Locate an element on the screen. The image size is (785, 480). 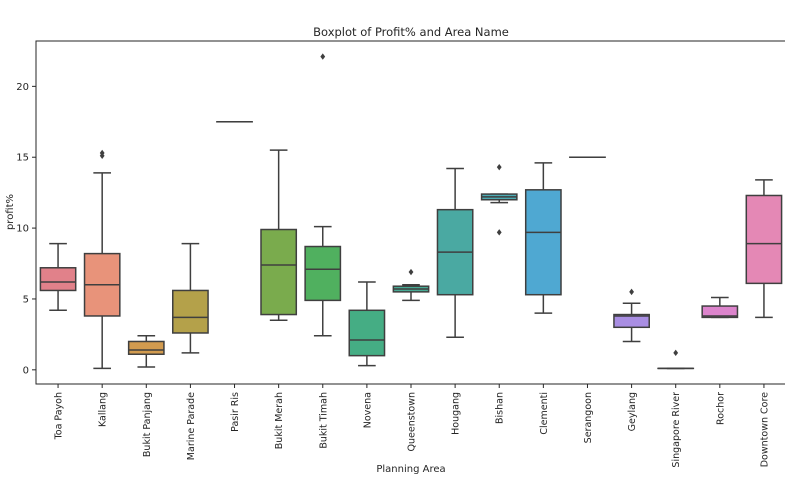
x-tick-label: Bukit Timah is located at coordinates (323, 420).